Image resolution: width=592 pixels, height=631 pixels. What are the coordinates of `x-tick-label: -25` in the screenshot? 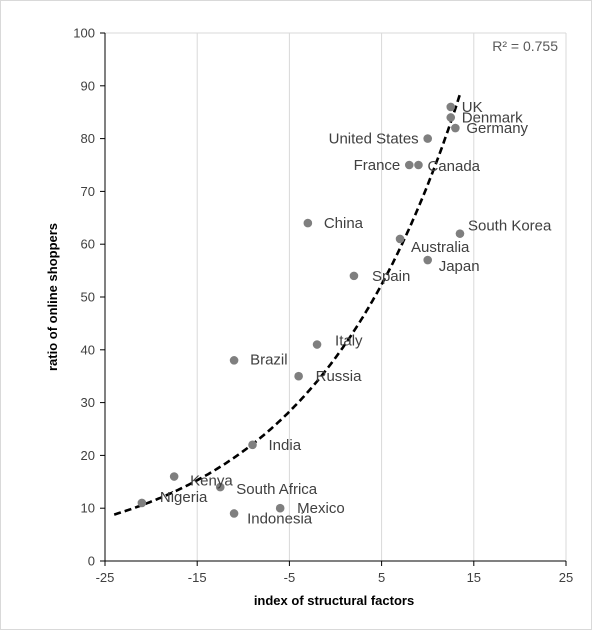 It's located at (105, 577).